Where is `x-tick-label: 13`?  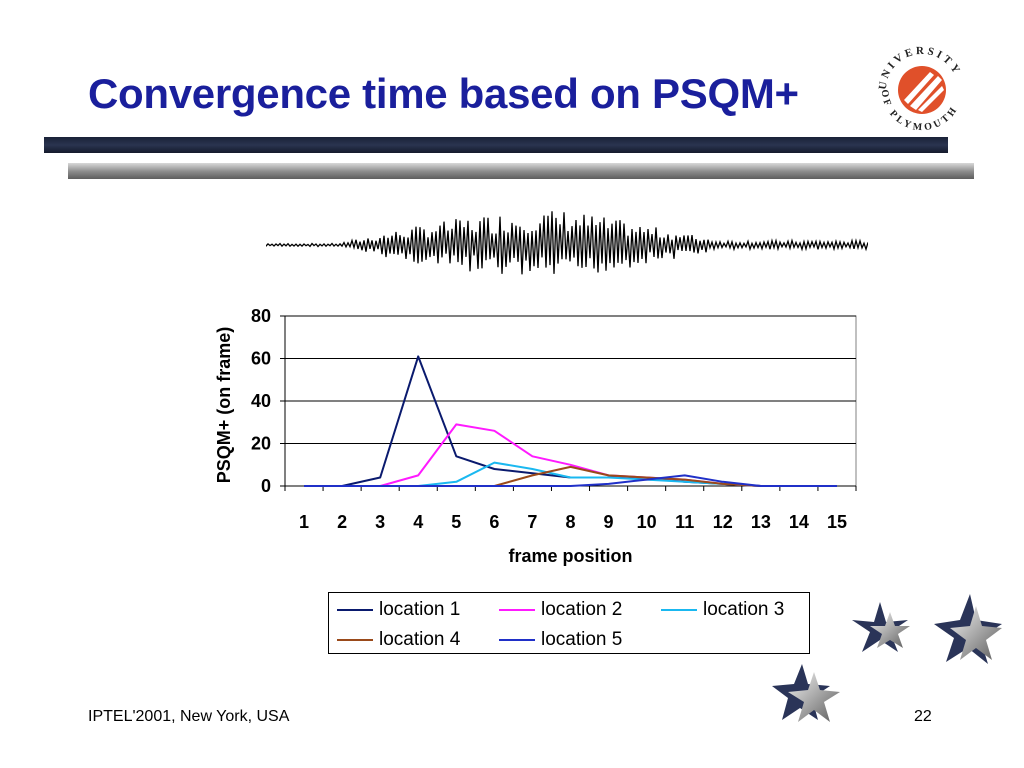 x-tick-label: 13 is located at coordinates (761, 522).